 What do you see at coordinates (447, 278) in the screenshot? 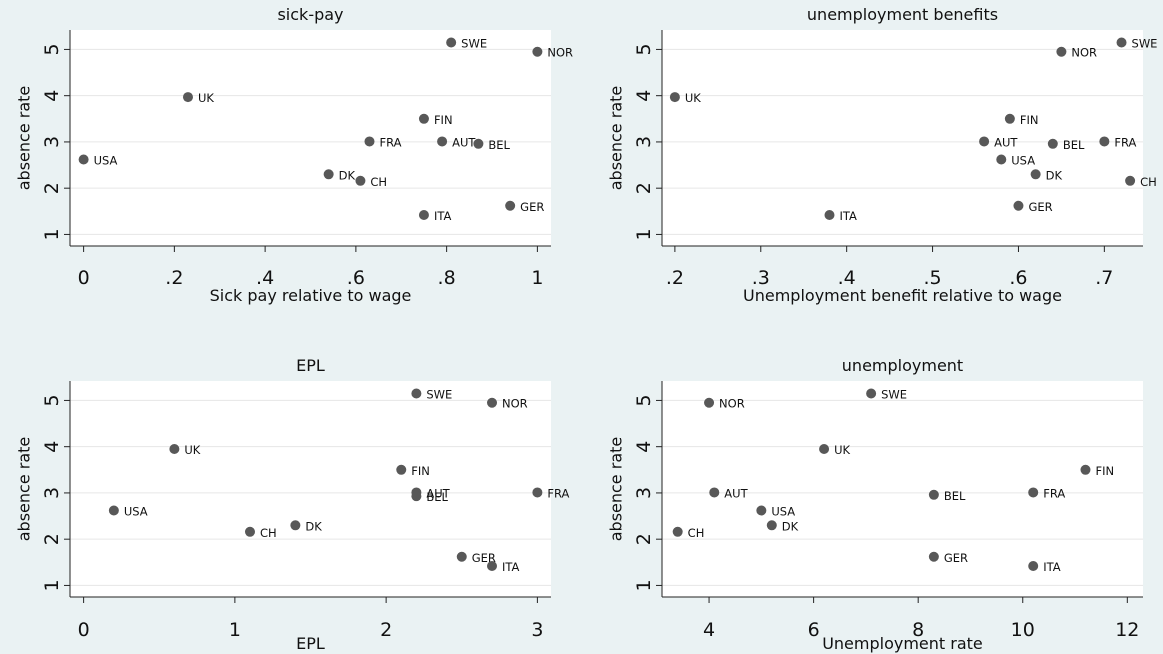
I see `x-tick-label: .8` at bounding box center [447, 278].